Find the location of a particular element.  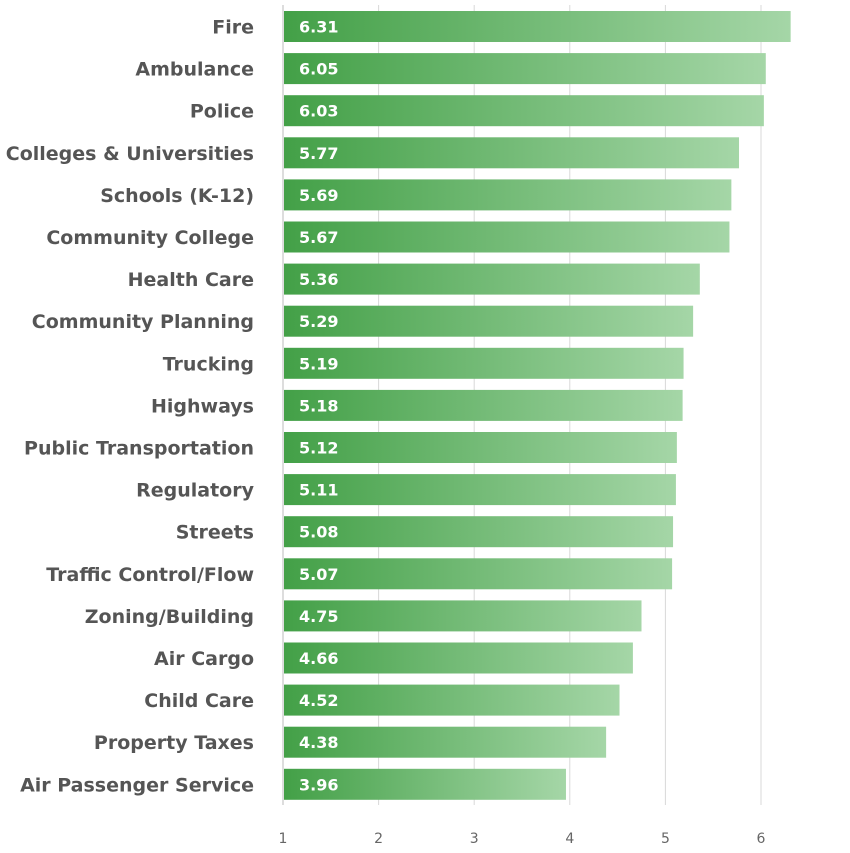

bar-value-label: 5.19 is located at coordinates (318, 363).